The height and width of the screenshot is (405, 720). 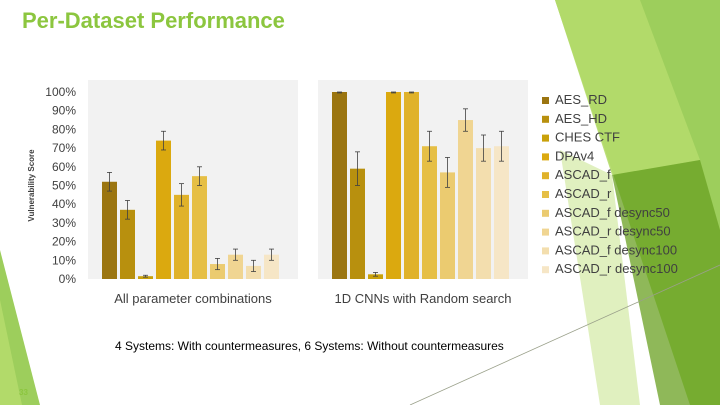 I want to click on legend-label: AES_HD, so click(x=581, y=118).